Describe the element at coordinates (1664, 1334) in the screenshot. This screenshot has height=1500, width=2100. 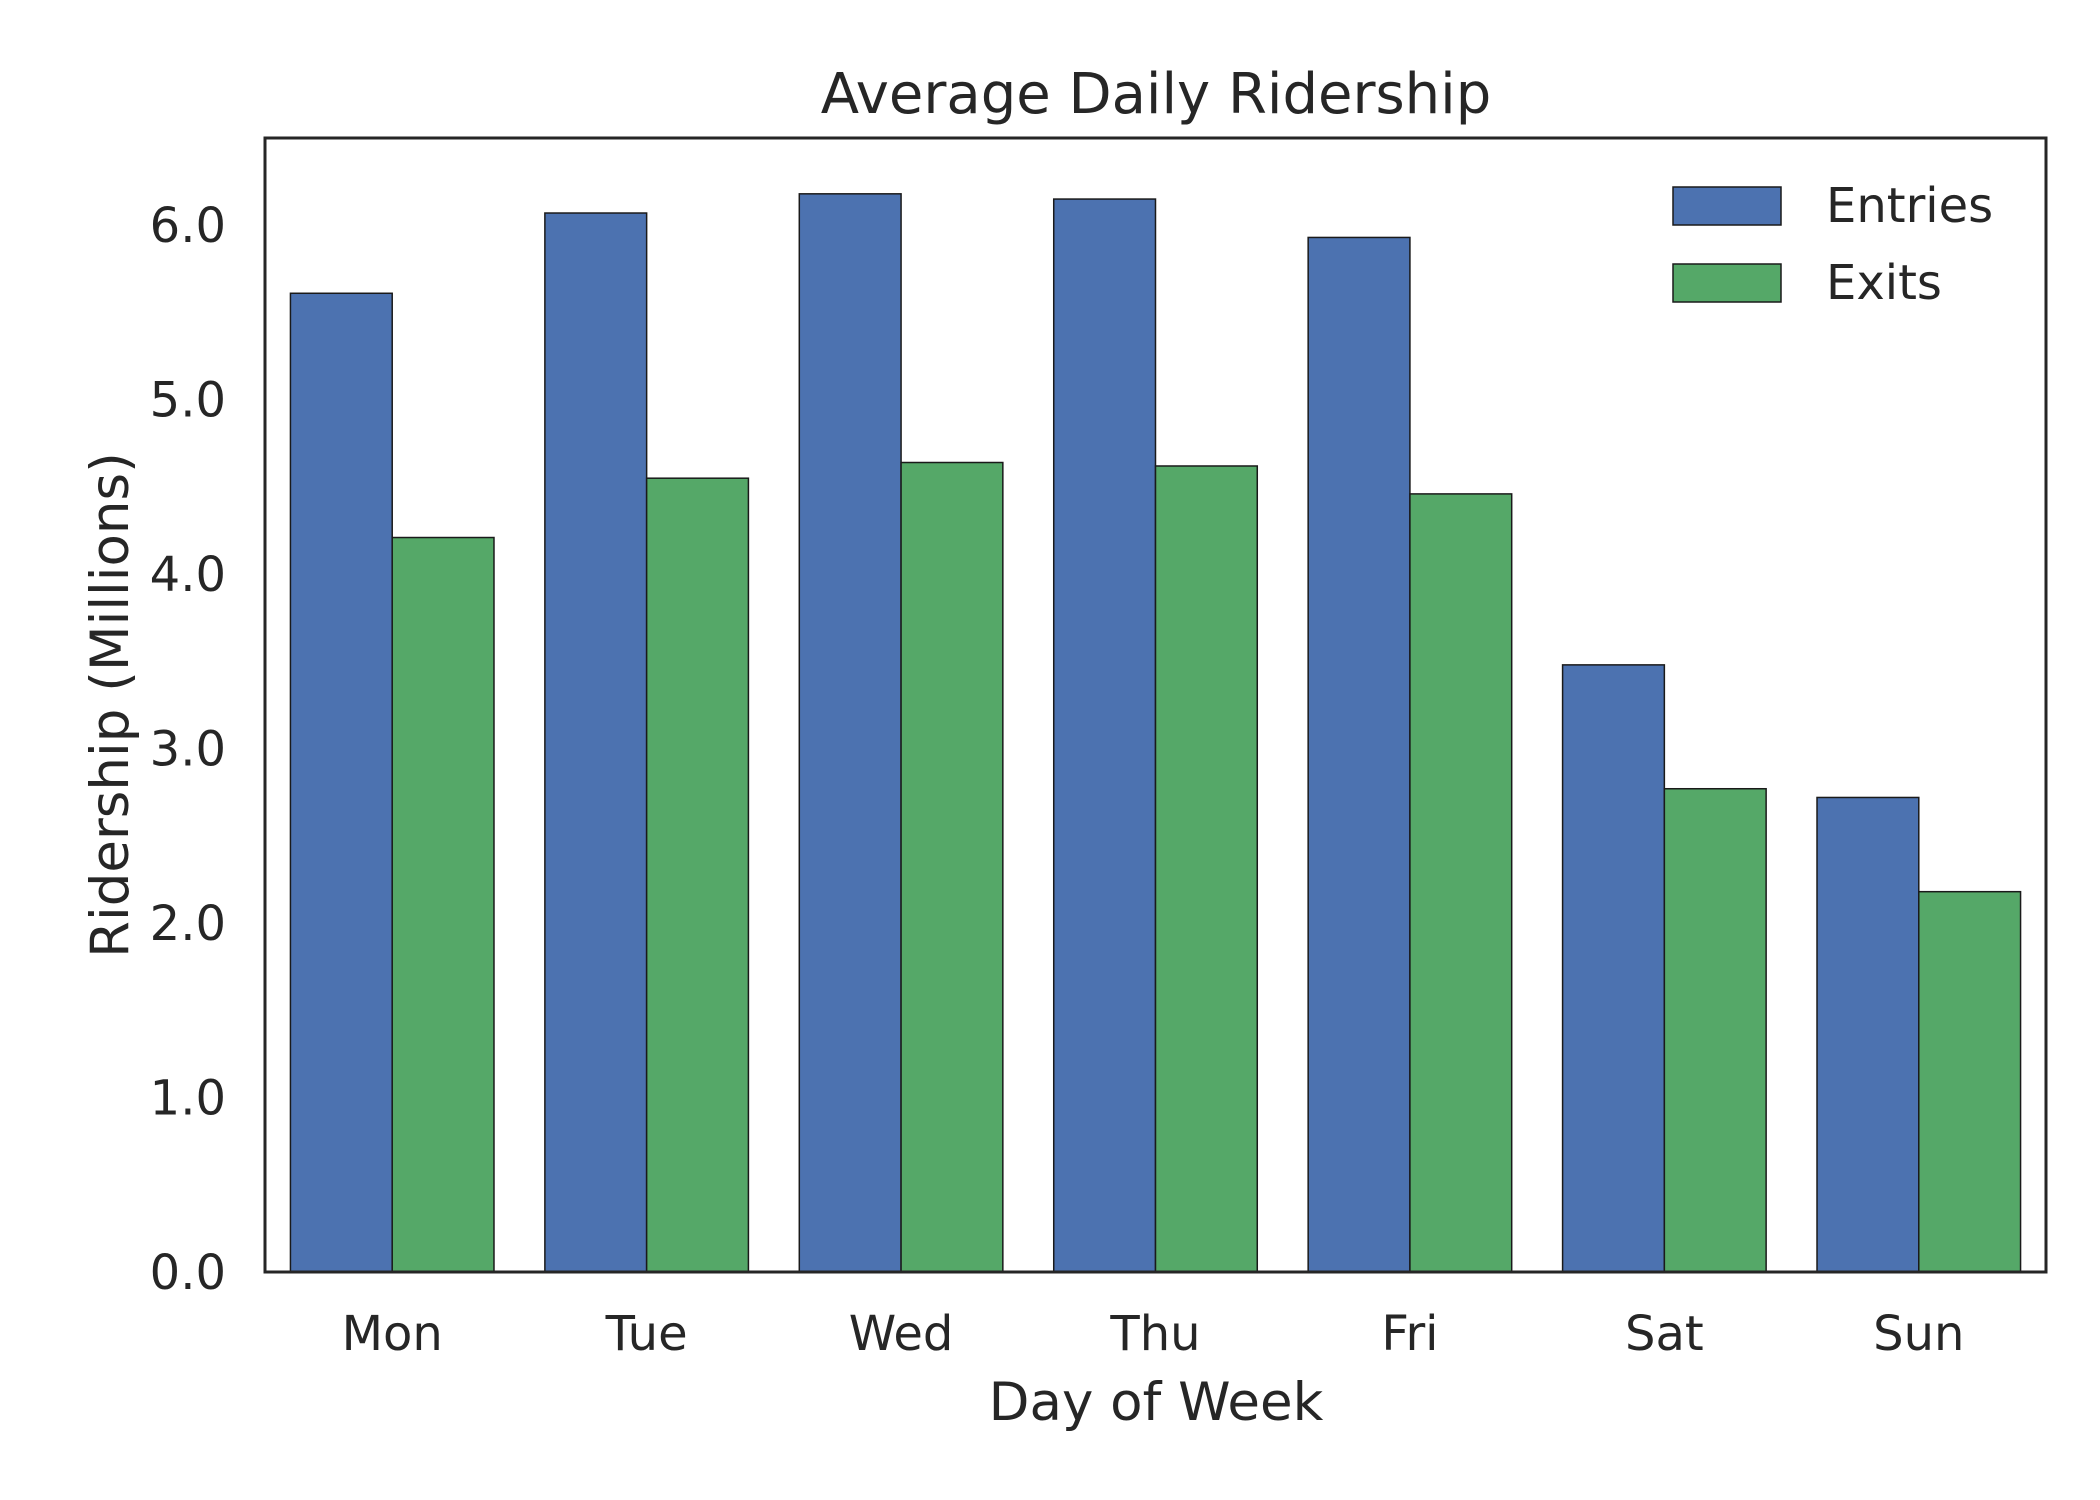
I see `x-tick-label-sat: Sat` at that location.